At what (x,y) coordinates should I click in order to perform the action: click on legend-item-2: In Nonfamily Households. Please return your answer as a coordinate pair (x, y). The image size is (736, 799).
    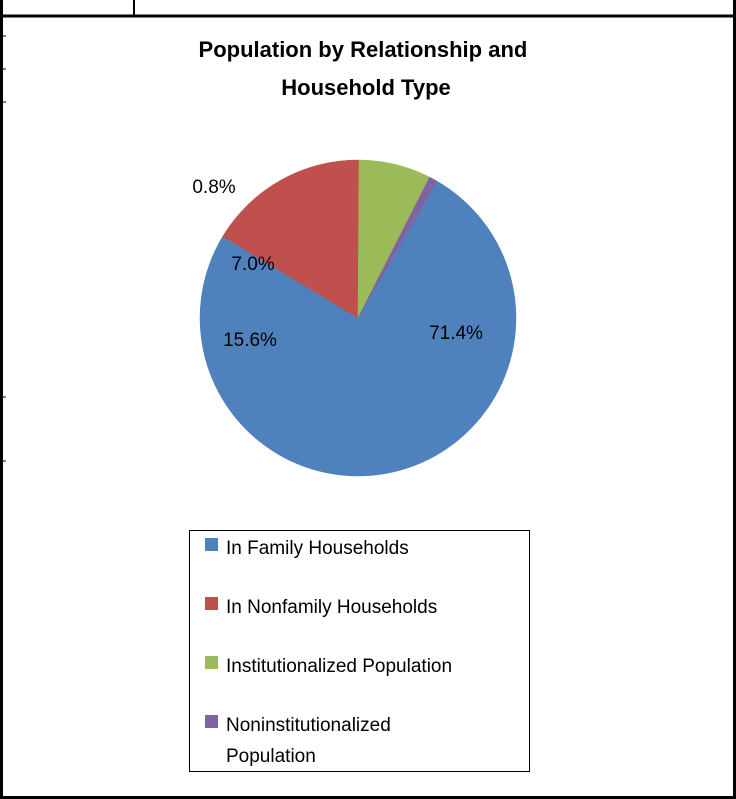
    Looking at the image, I should click on (321, 607).